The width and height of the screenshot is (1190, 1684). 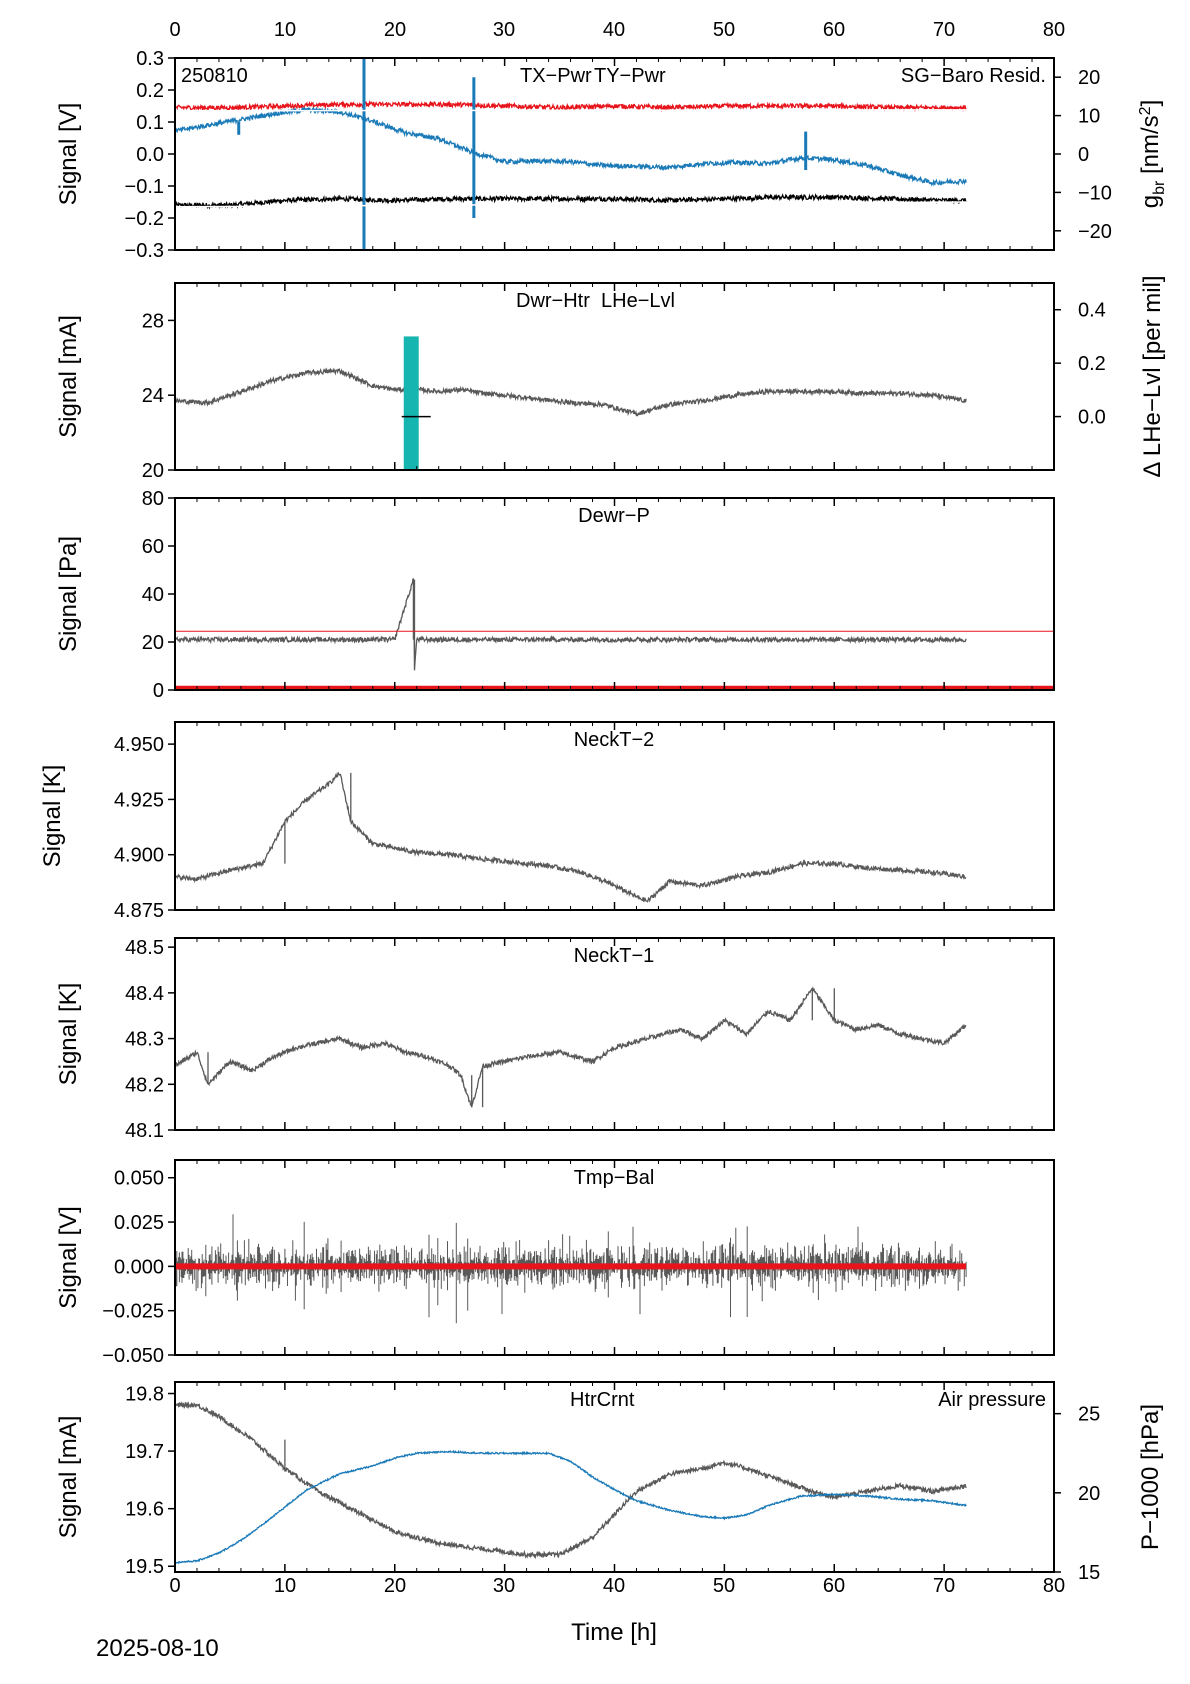 What do you see at coordinates (614, 30) in the screenshot?
I see `top-x-tick-40: 40` at bounding box center [614, 30].